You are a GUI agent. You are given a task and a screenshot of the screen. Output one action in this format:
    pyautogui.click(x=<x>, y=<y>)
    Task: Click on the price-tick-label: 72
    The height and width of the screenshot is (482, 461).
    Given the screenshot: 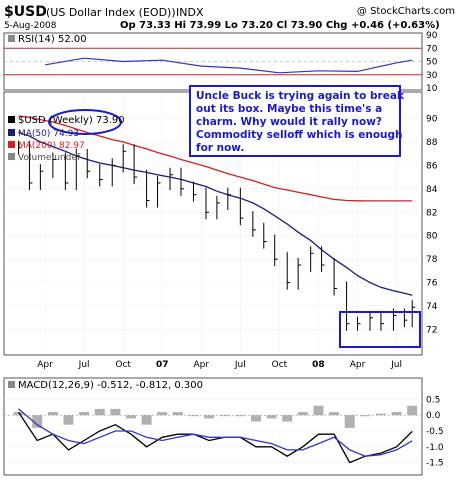 What is the action you would take?
    pyautogui.click(x=431, y=331)
    